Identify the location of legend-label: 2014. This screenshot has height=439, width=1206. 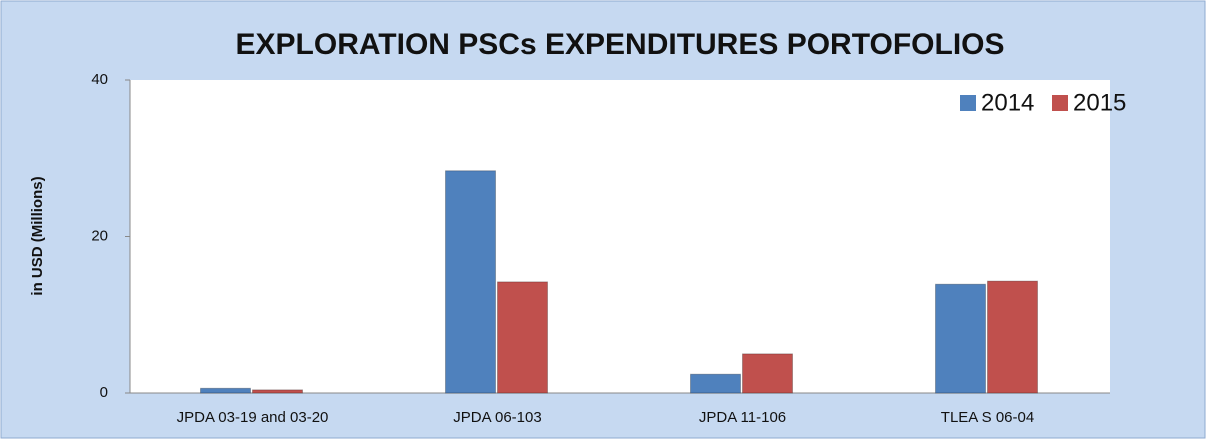
(1007, 102).